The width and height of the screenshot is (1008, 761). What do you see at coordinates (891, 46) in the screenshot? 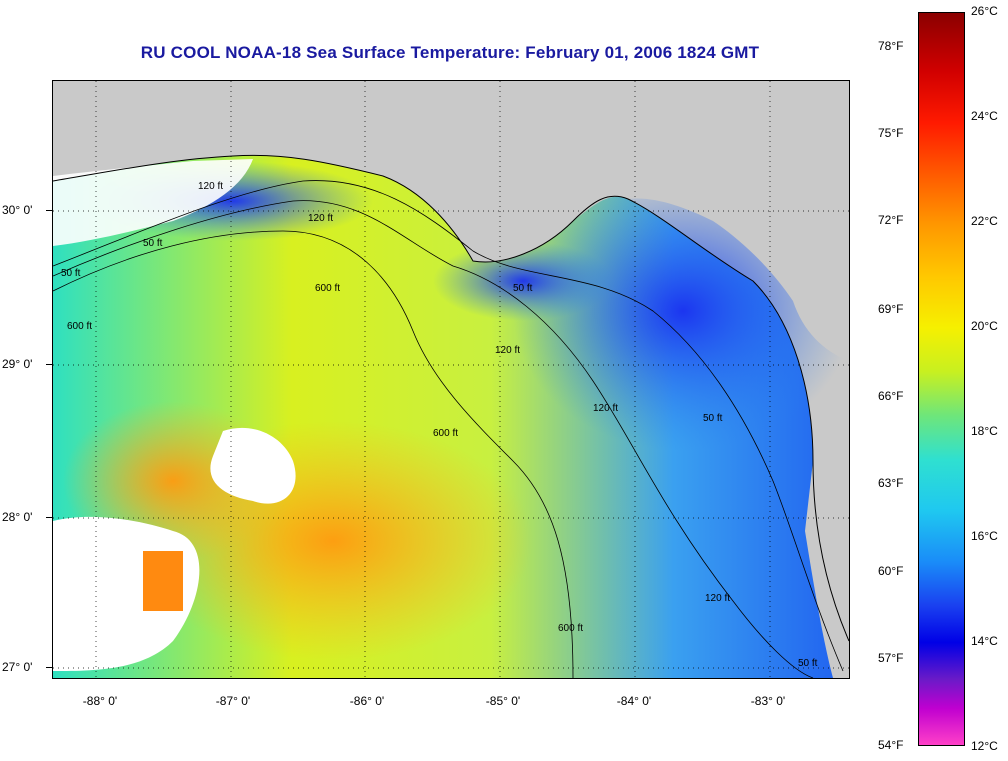
I see `colorbar-fahrenheit-label: 78°F` at bounding box center [891, 46].